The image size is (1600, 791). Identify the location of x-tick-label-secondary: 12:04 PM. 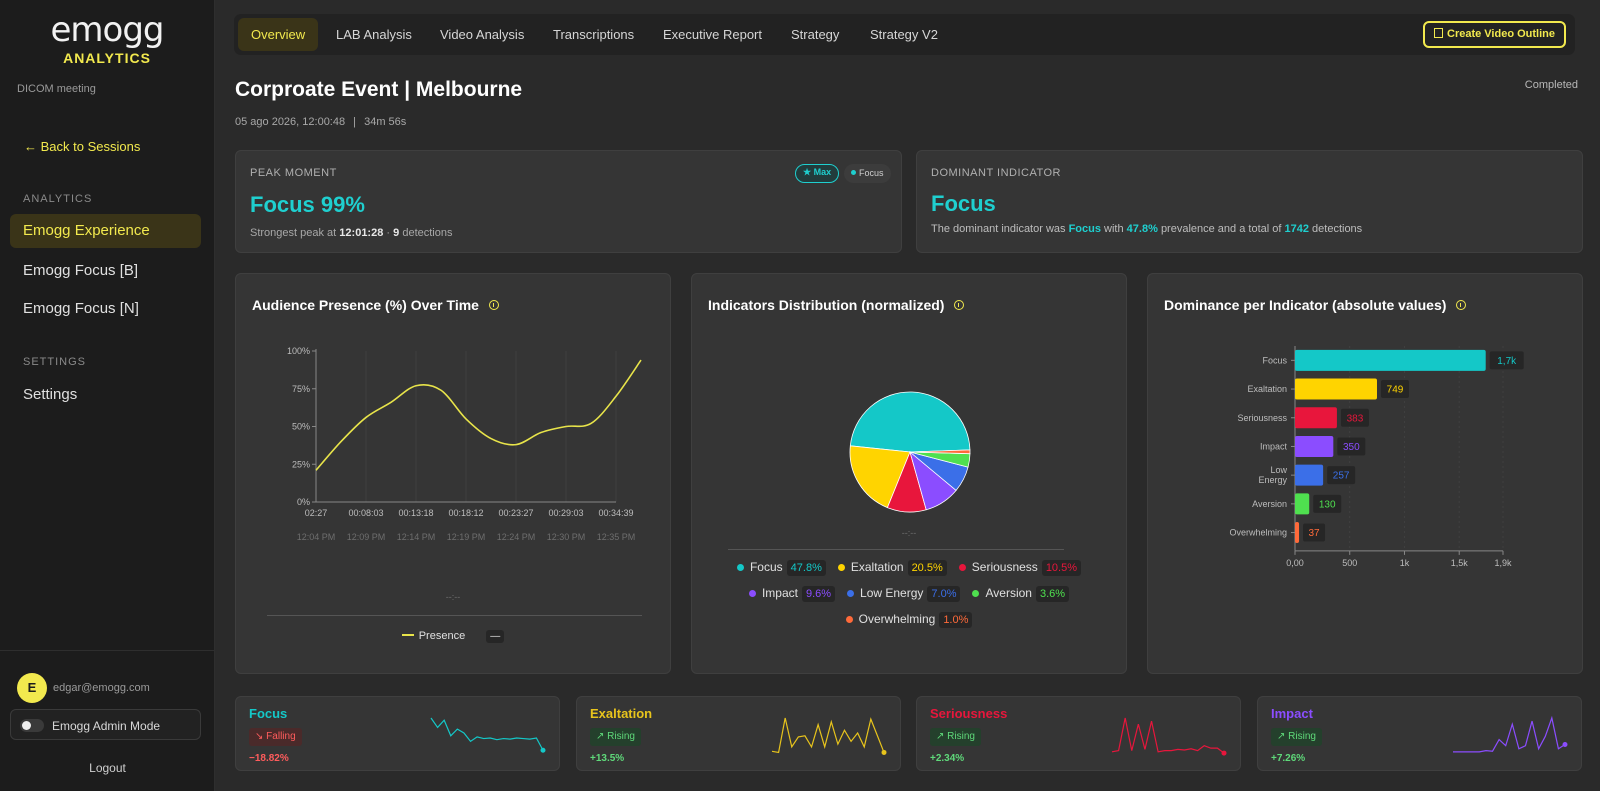
(316, 537).